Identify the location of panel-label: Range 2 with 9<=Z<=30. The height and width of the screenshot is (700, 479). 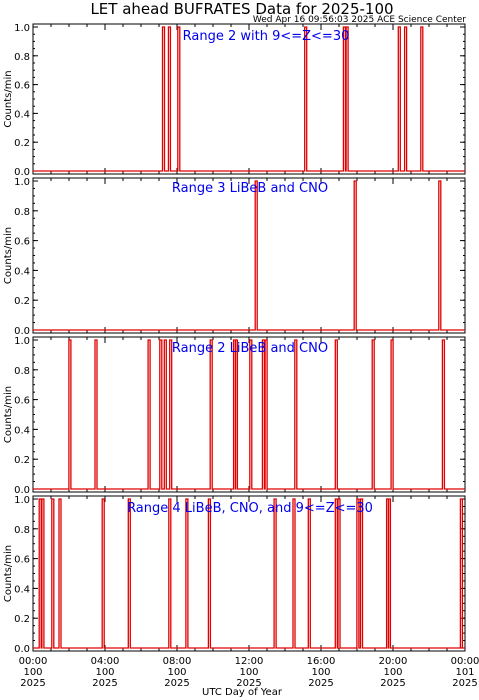
(266, 36).